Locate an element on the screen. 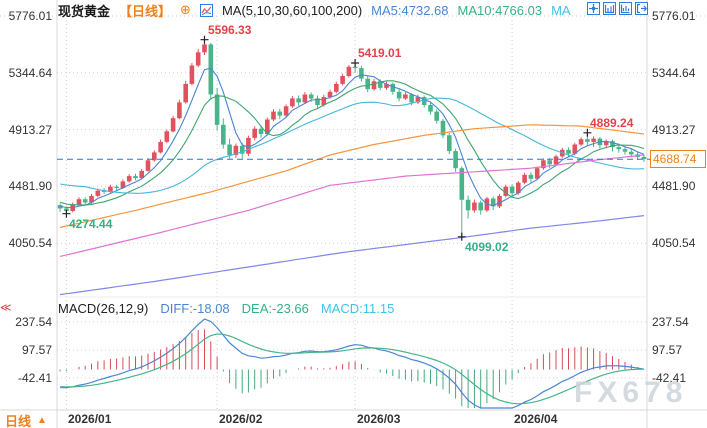  y-axis-label-left: 4481.90 is located at coordinates (30, 186).